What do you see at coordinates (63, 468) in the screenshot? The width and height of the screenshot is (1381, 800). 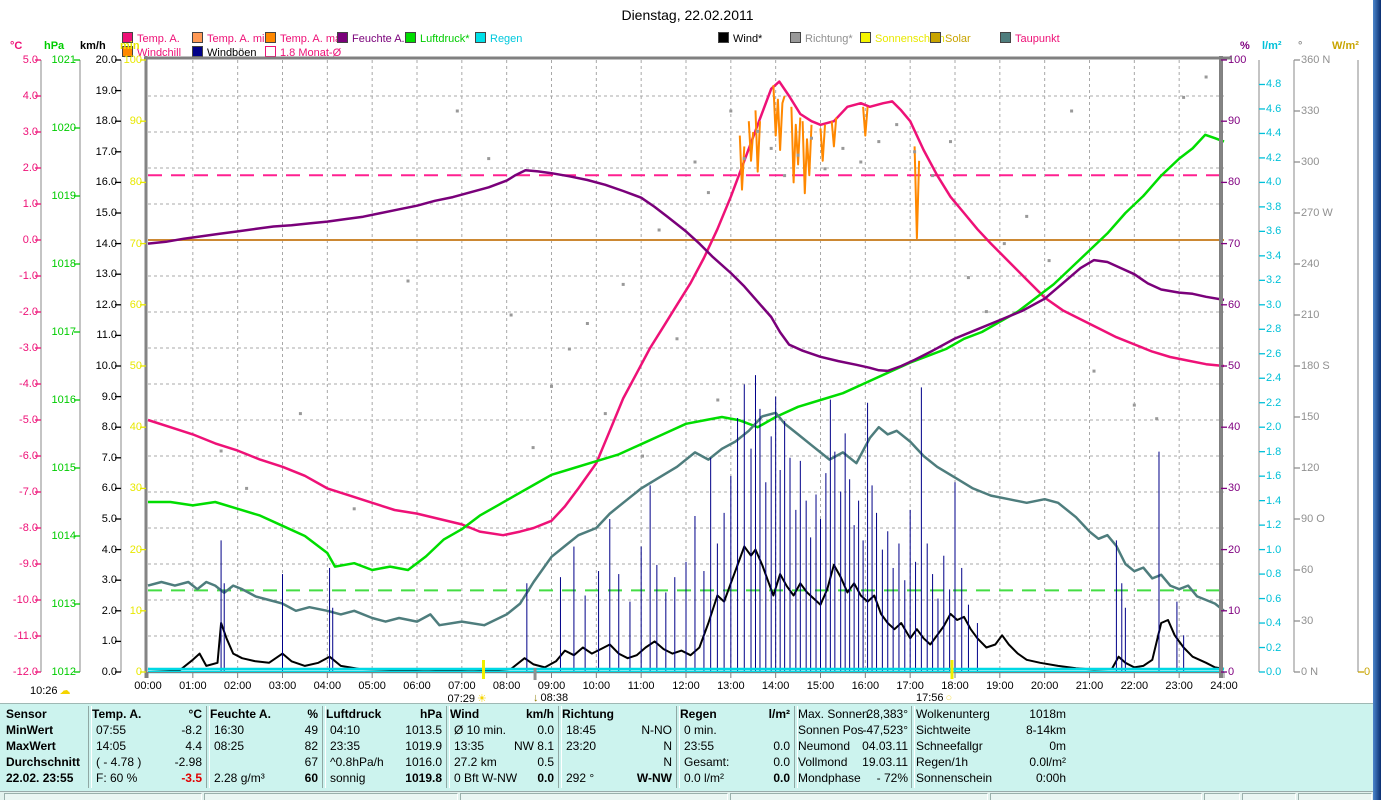 I see `tick-label: 1015` at bounding box center [63, 468].